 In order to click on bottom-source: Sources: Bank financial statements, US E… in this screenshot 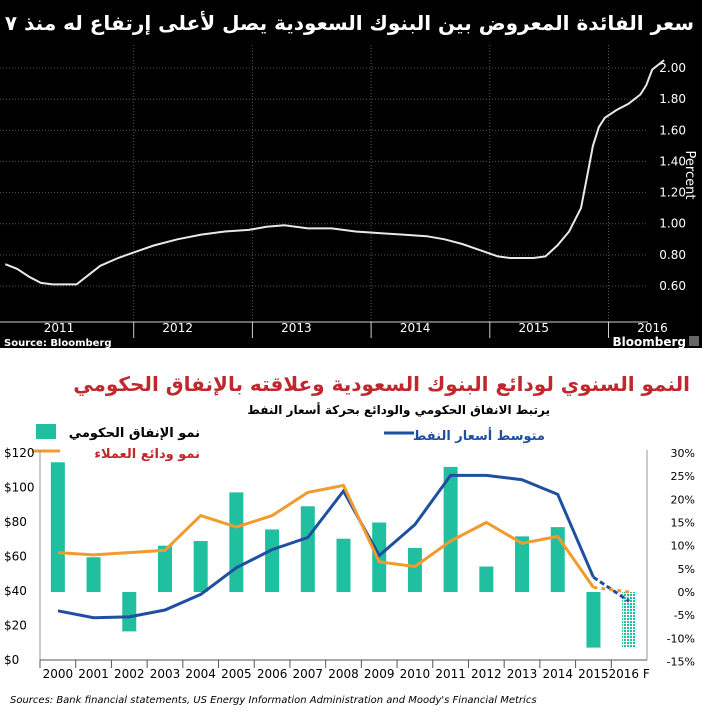, I will do `click(273, 700)`.